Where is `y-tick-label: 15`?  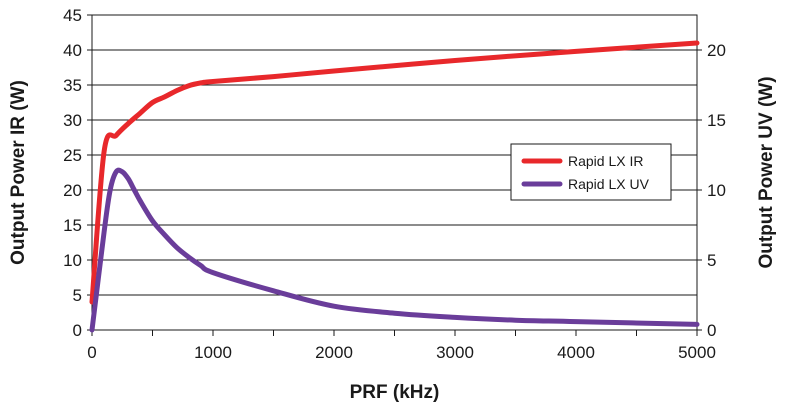 y-tick-label: 15 is located at coordinates (72, 225).